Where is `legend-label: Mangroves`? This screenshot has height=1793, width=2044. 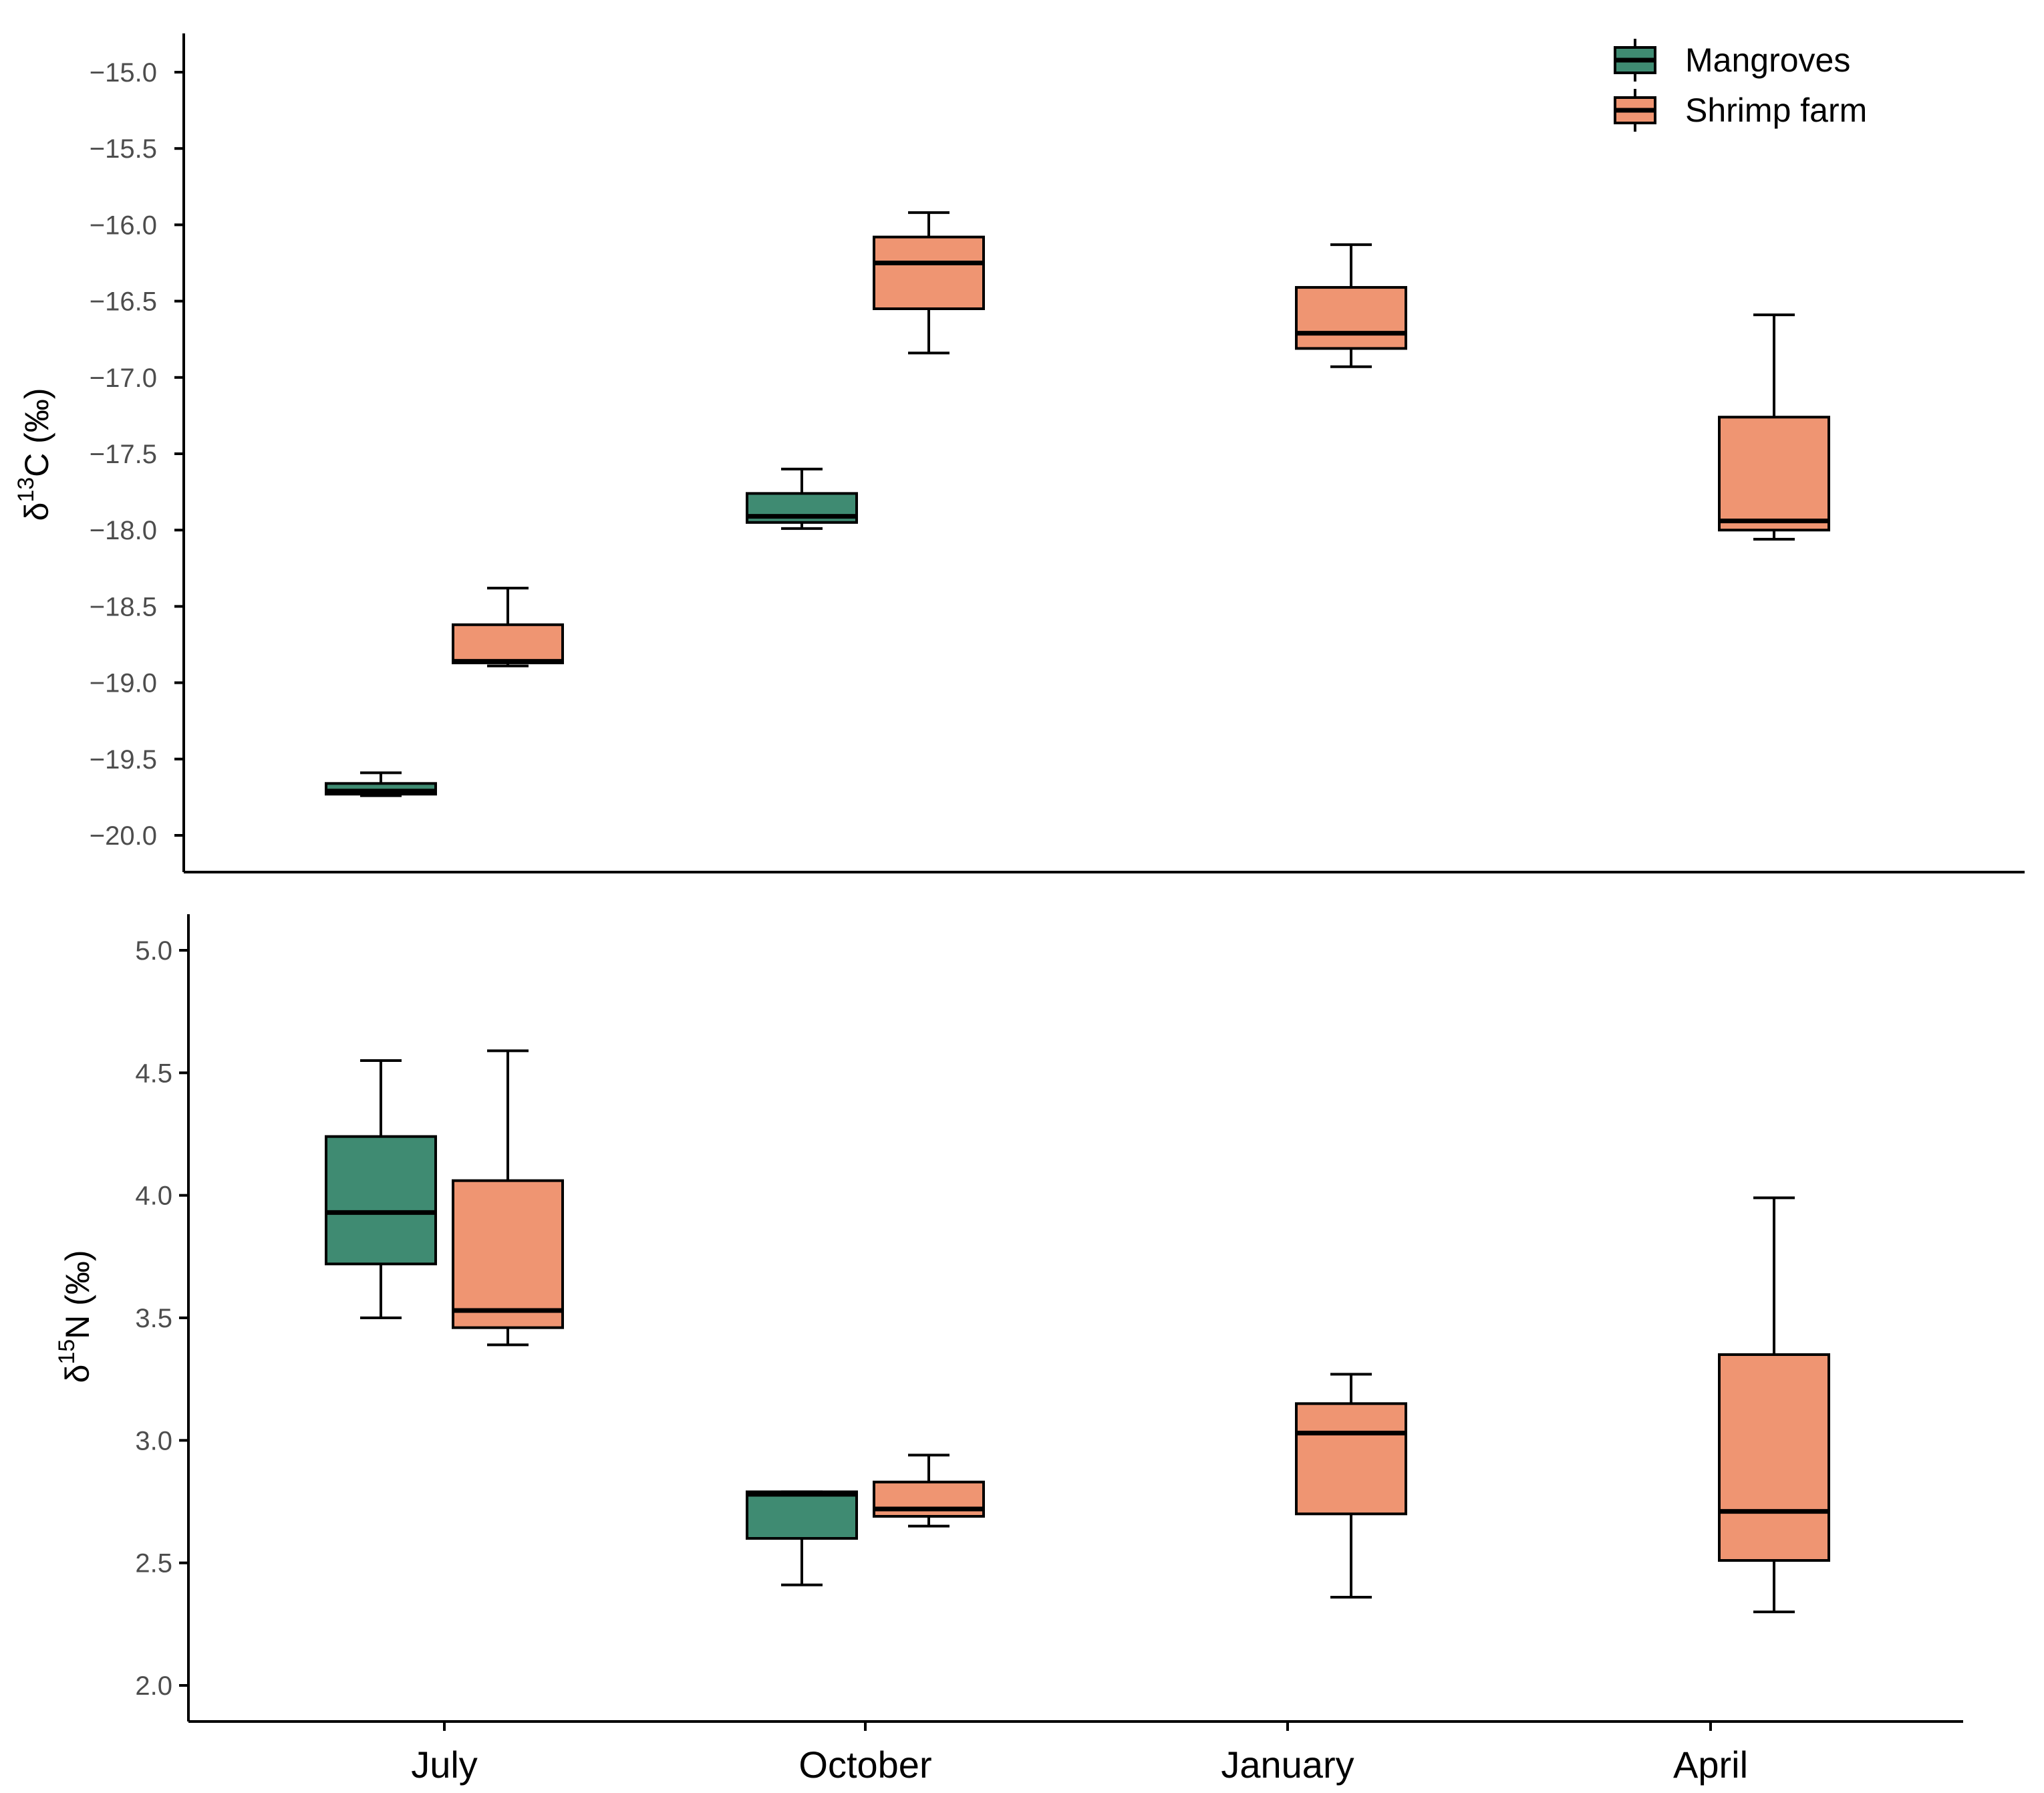 legend-label: Mangroves is located at coordinates (1767, 60).